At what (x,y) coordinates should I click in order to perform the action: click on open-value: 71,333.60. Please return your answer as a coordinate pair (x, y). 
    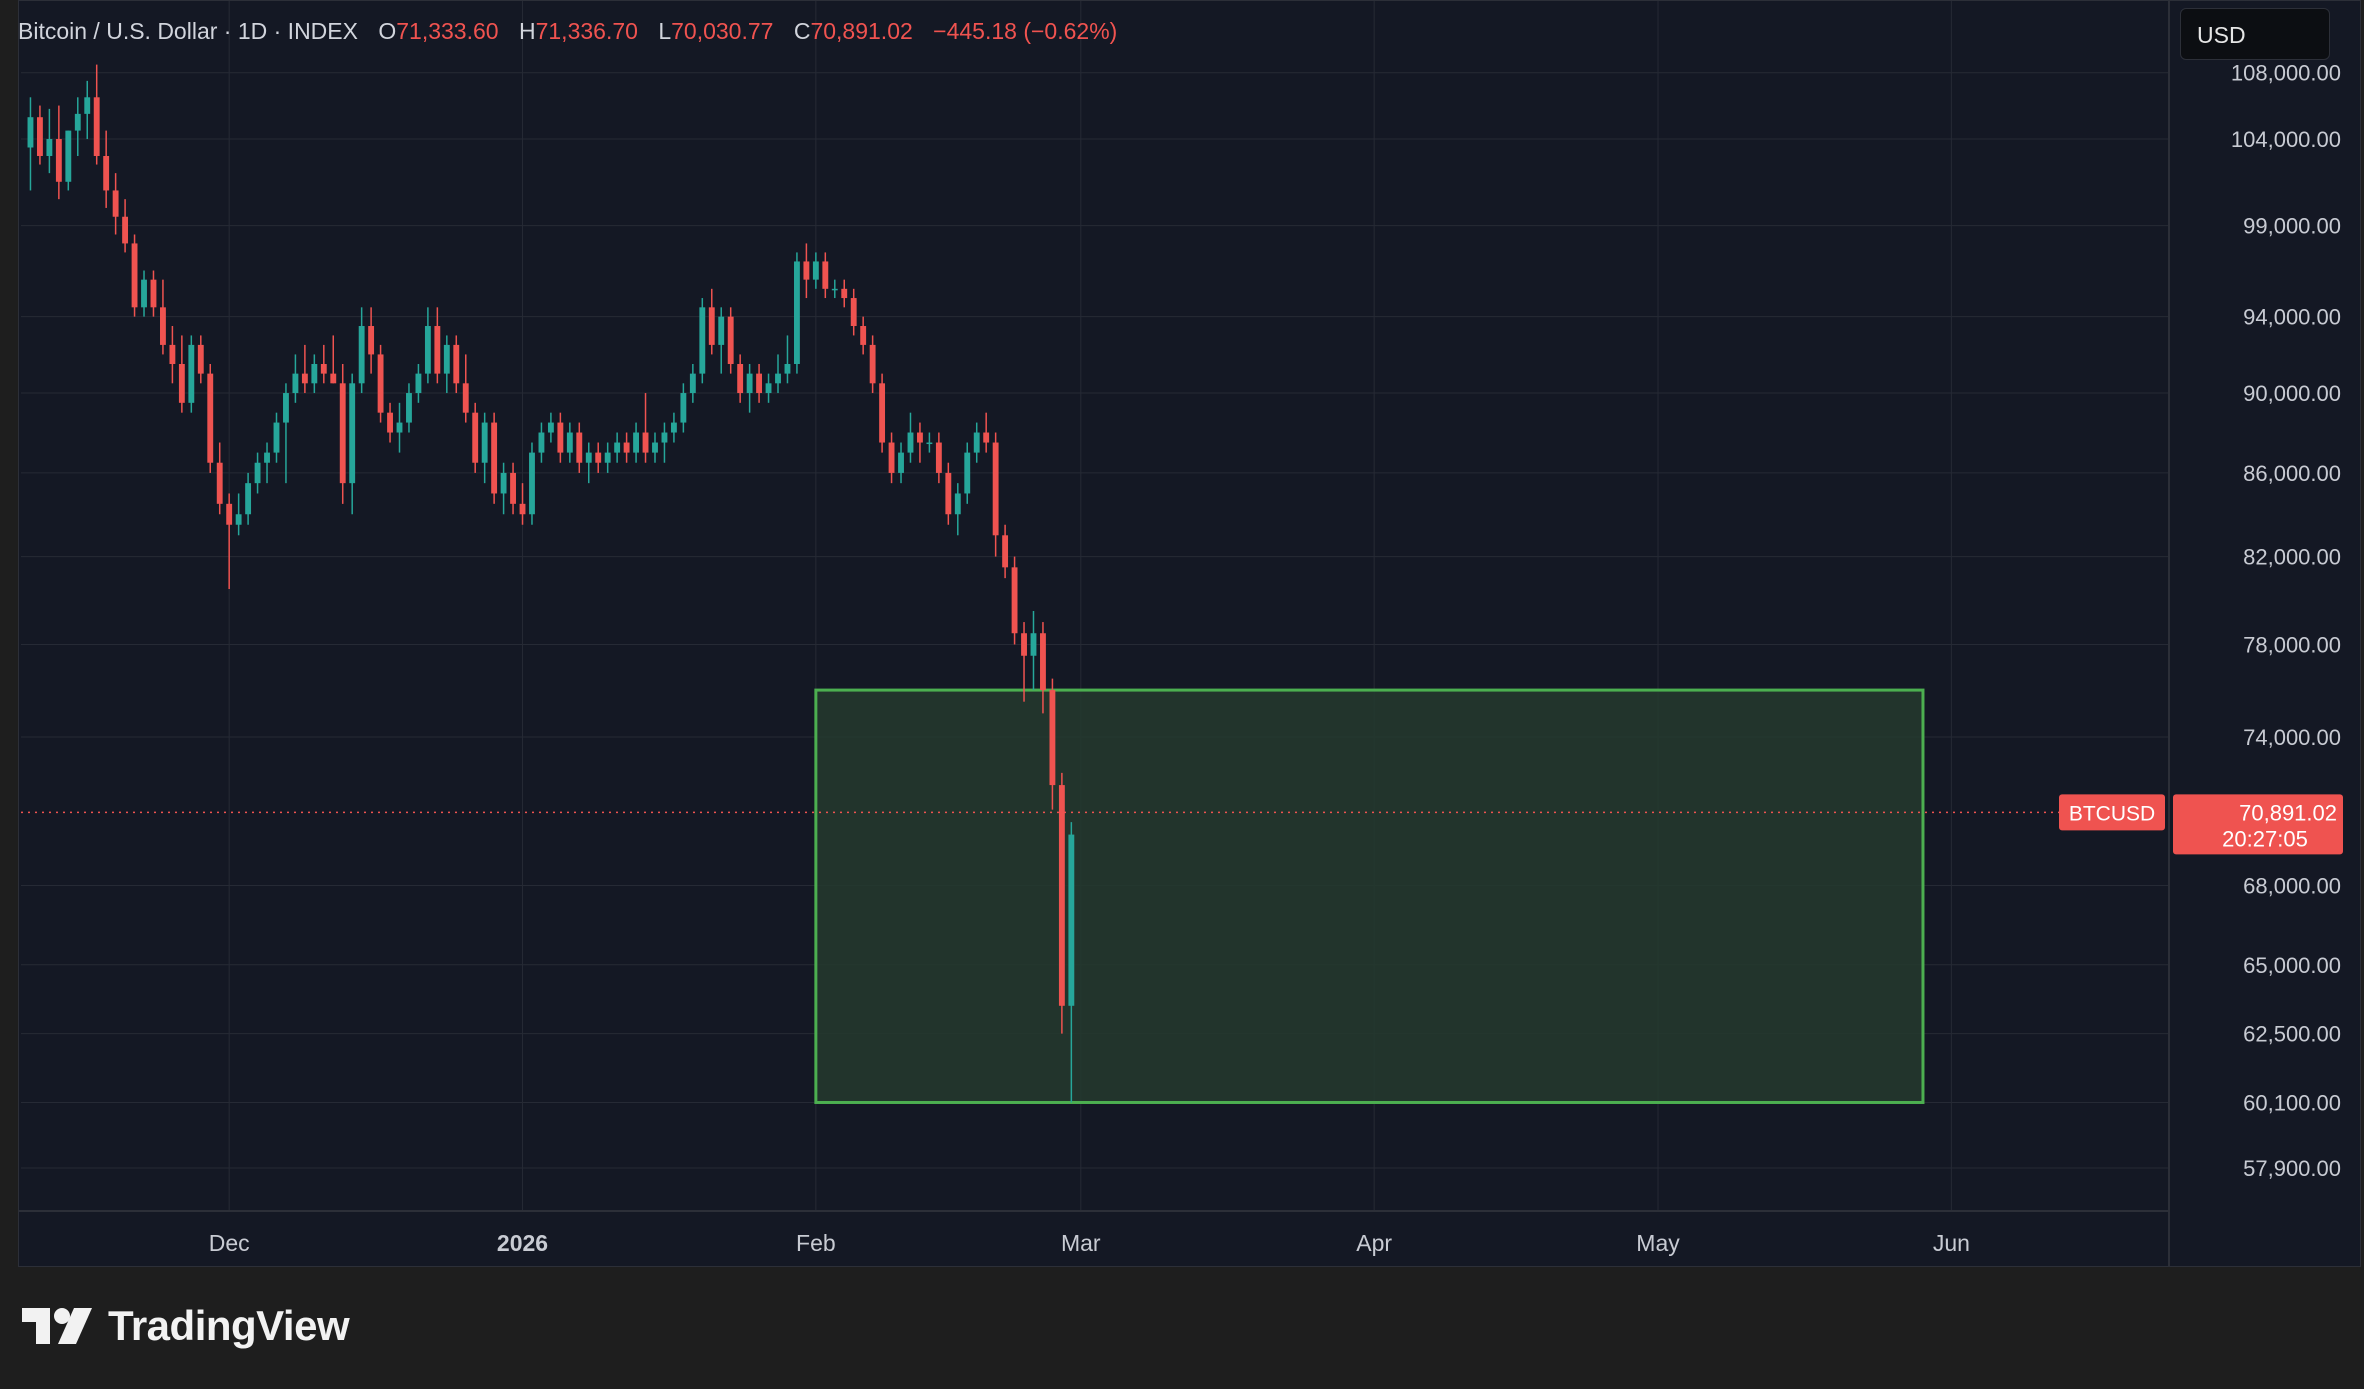
    Looking at the image, I should click on (447, 31).